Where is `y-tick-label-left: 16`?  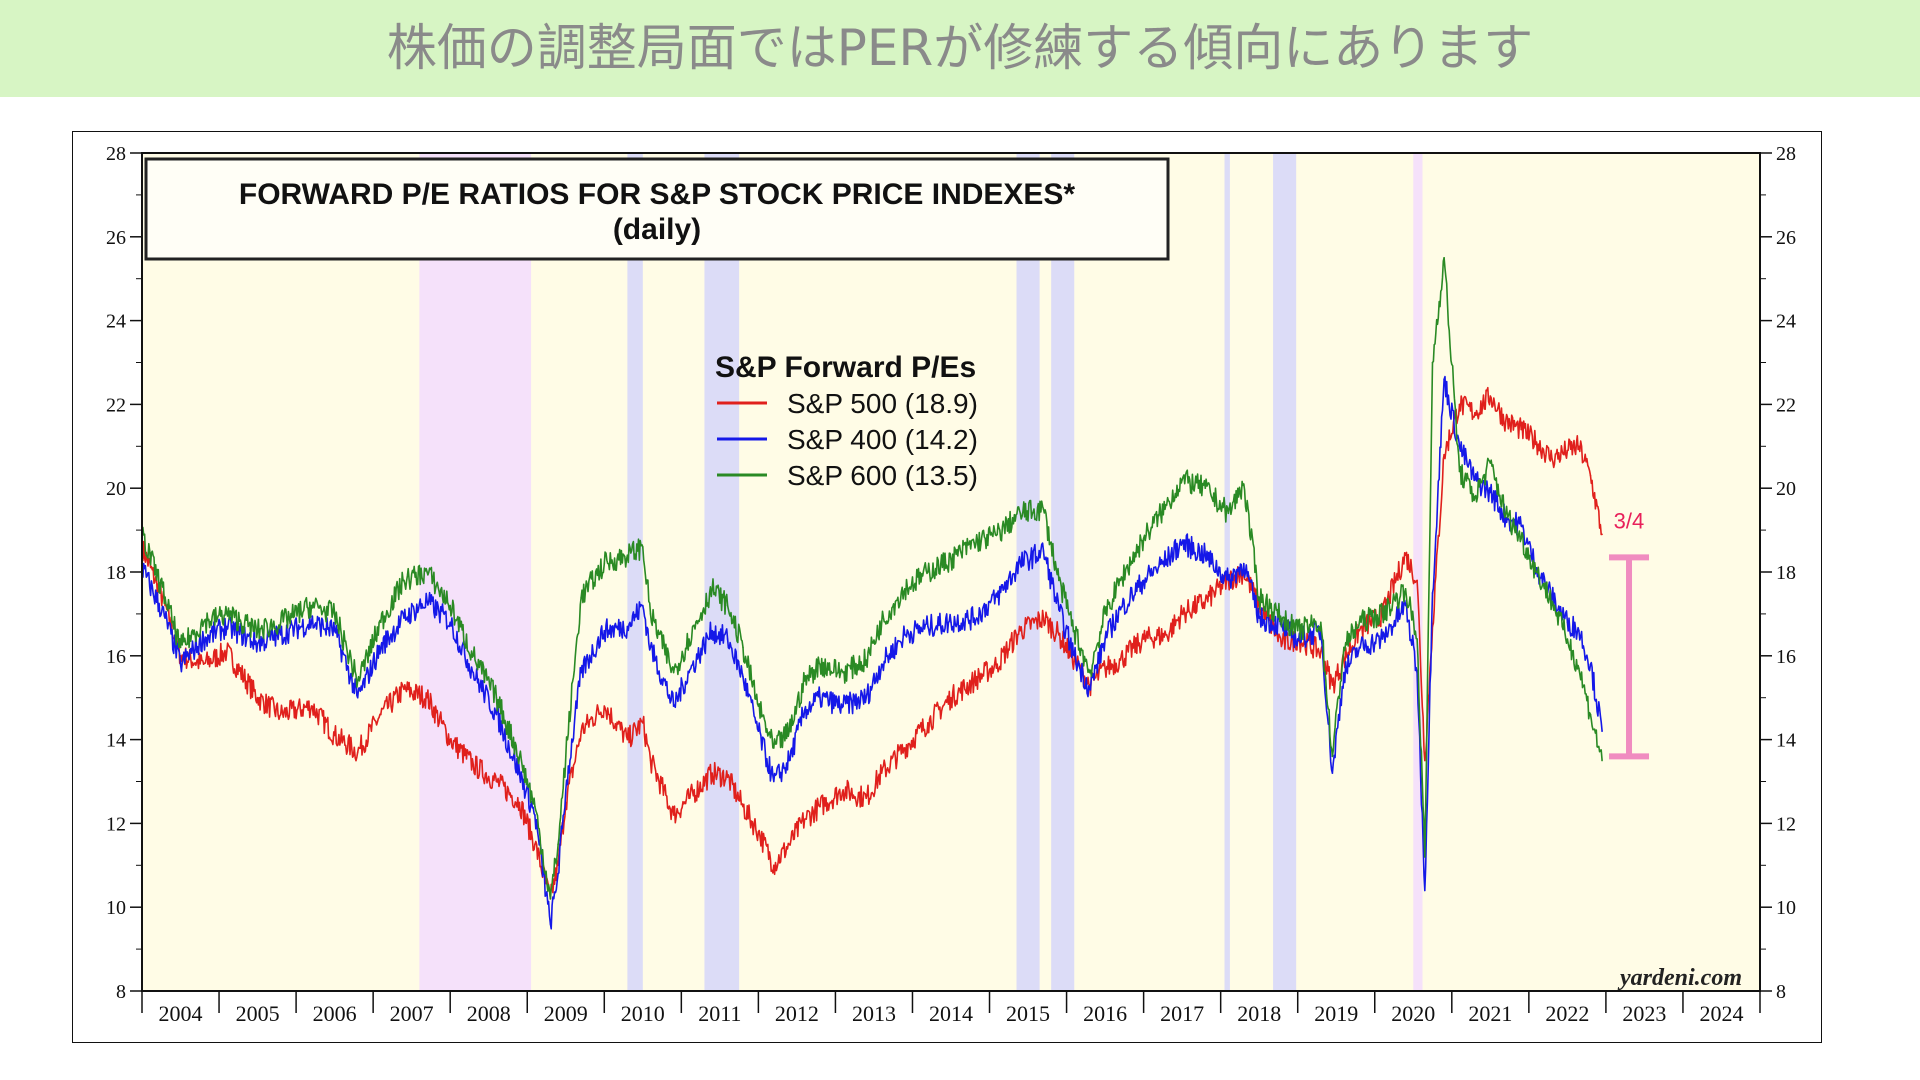
y-tick-label-left: 16 is located at coordinates (116, 657).